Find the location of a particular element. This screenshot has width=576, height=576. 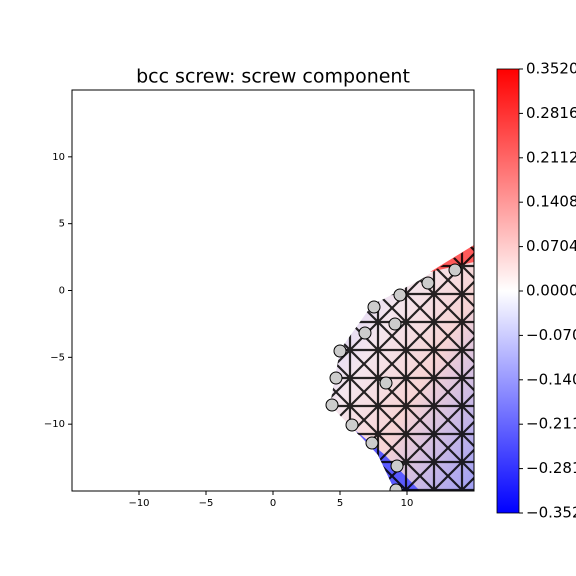

y-tick-label: 5 is located at coordinates (62, 224).